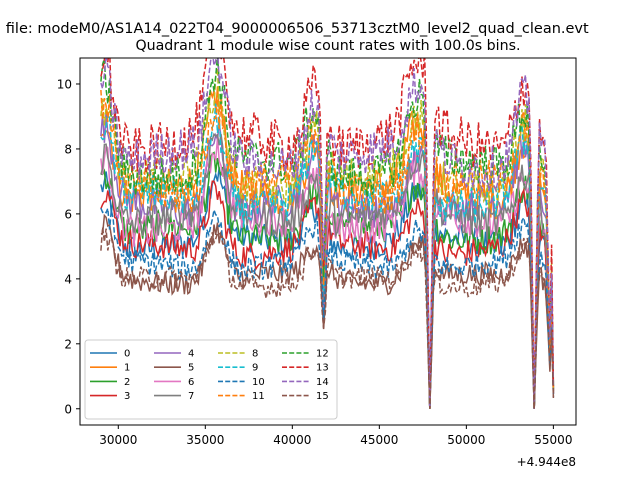  What do you see at coordinates (127, 382) in the screenshot?
I see `legend-label-2: 2` at bounding box center [127, 382].